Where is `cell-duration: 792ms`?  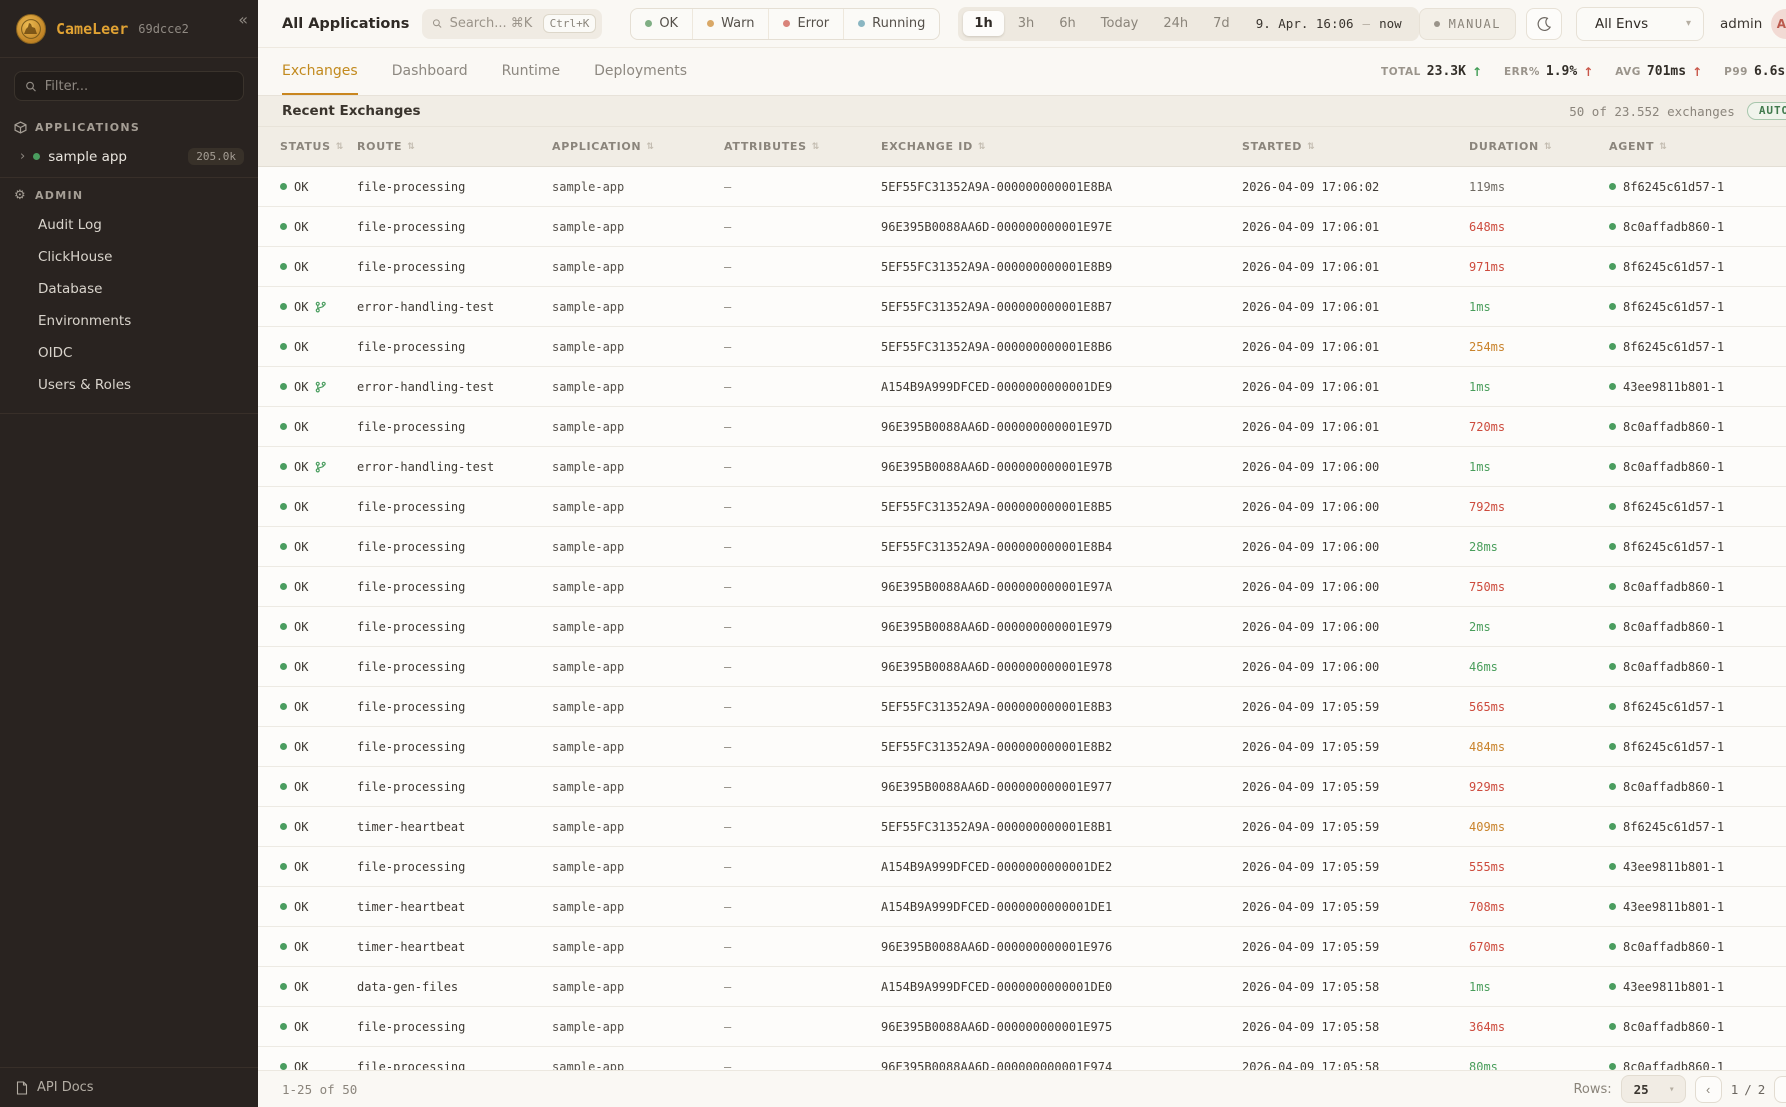
cell-duration: 792ms is located at coordinates (1487, 506).